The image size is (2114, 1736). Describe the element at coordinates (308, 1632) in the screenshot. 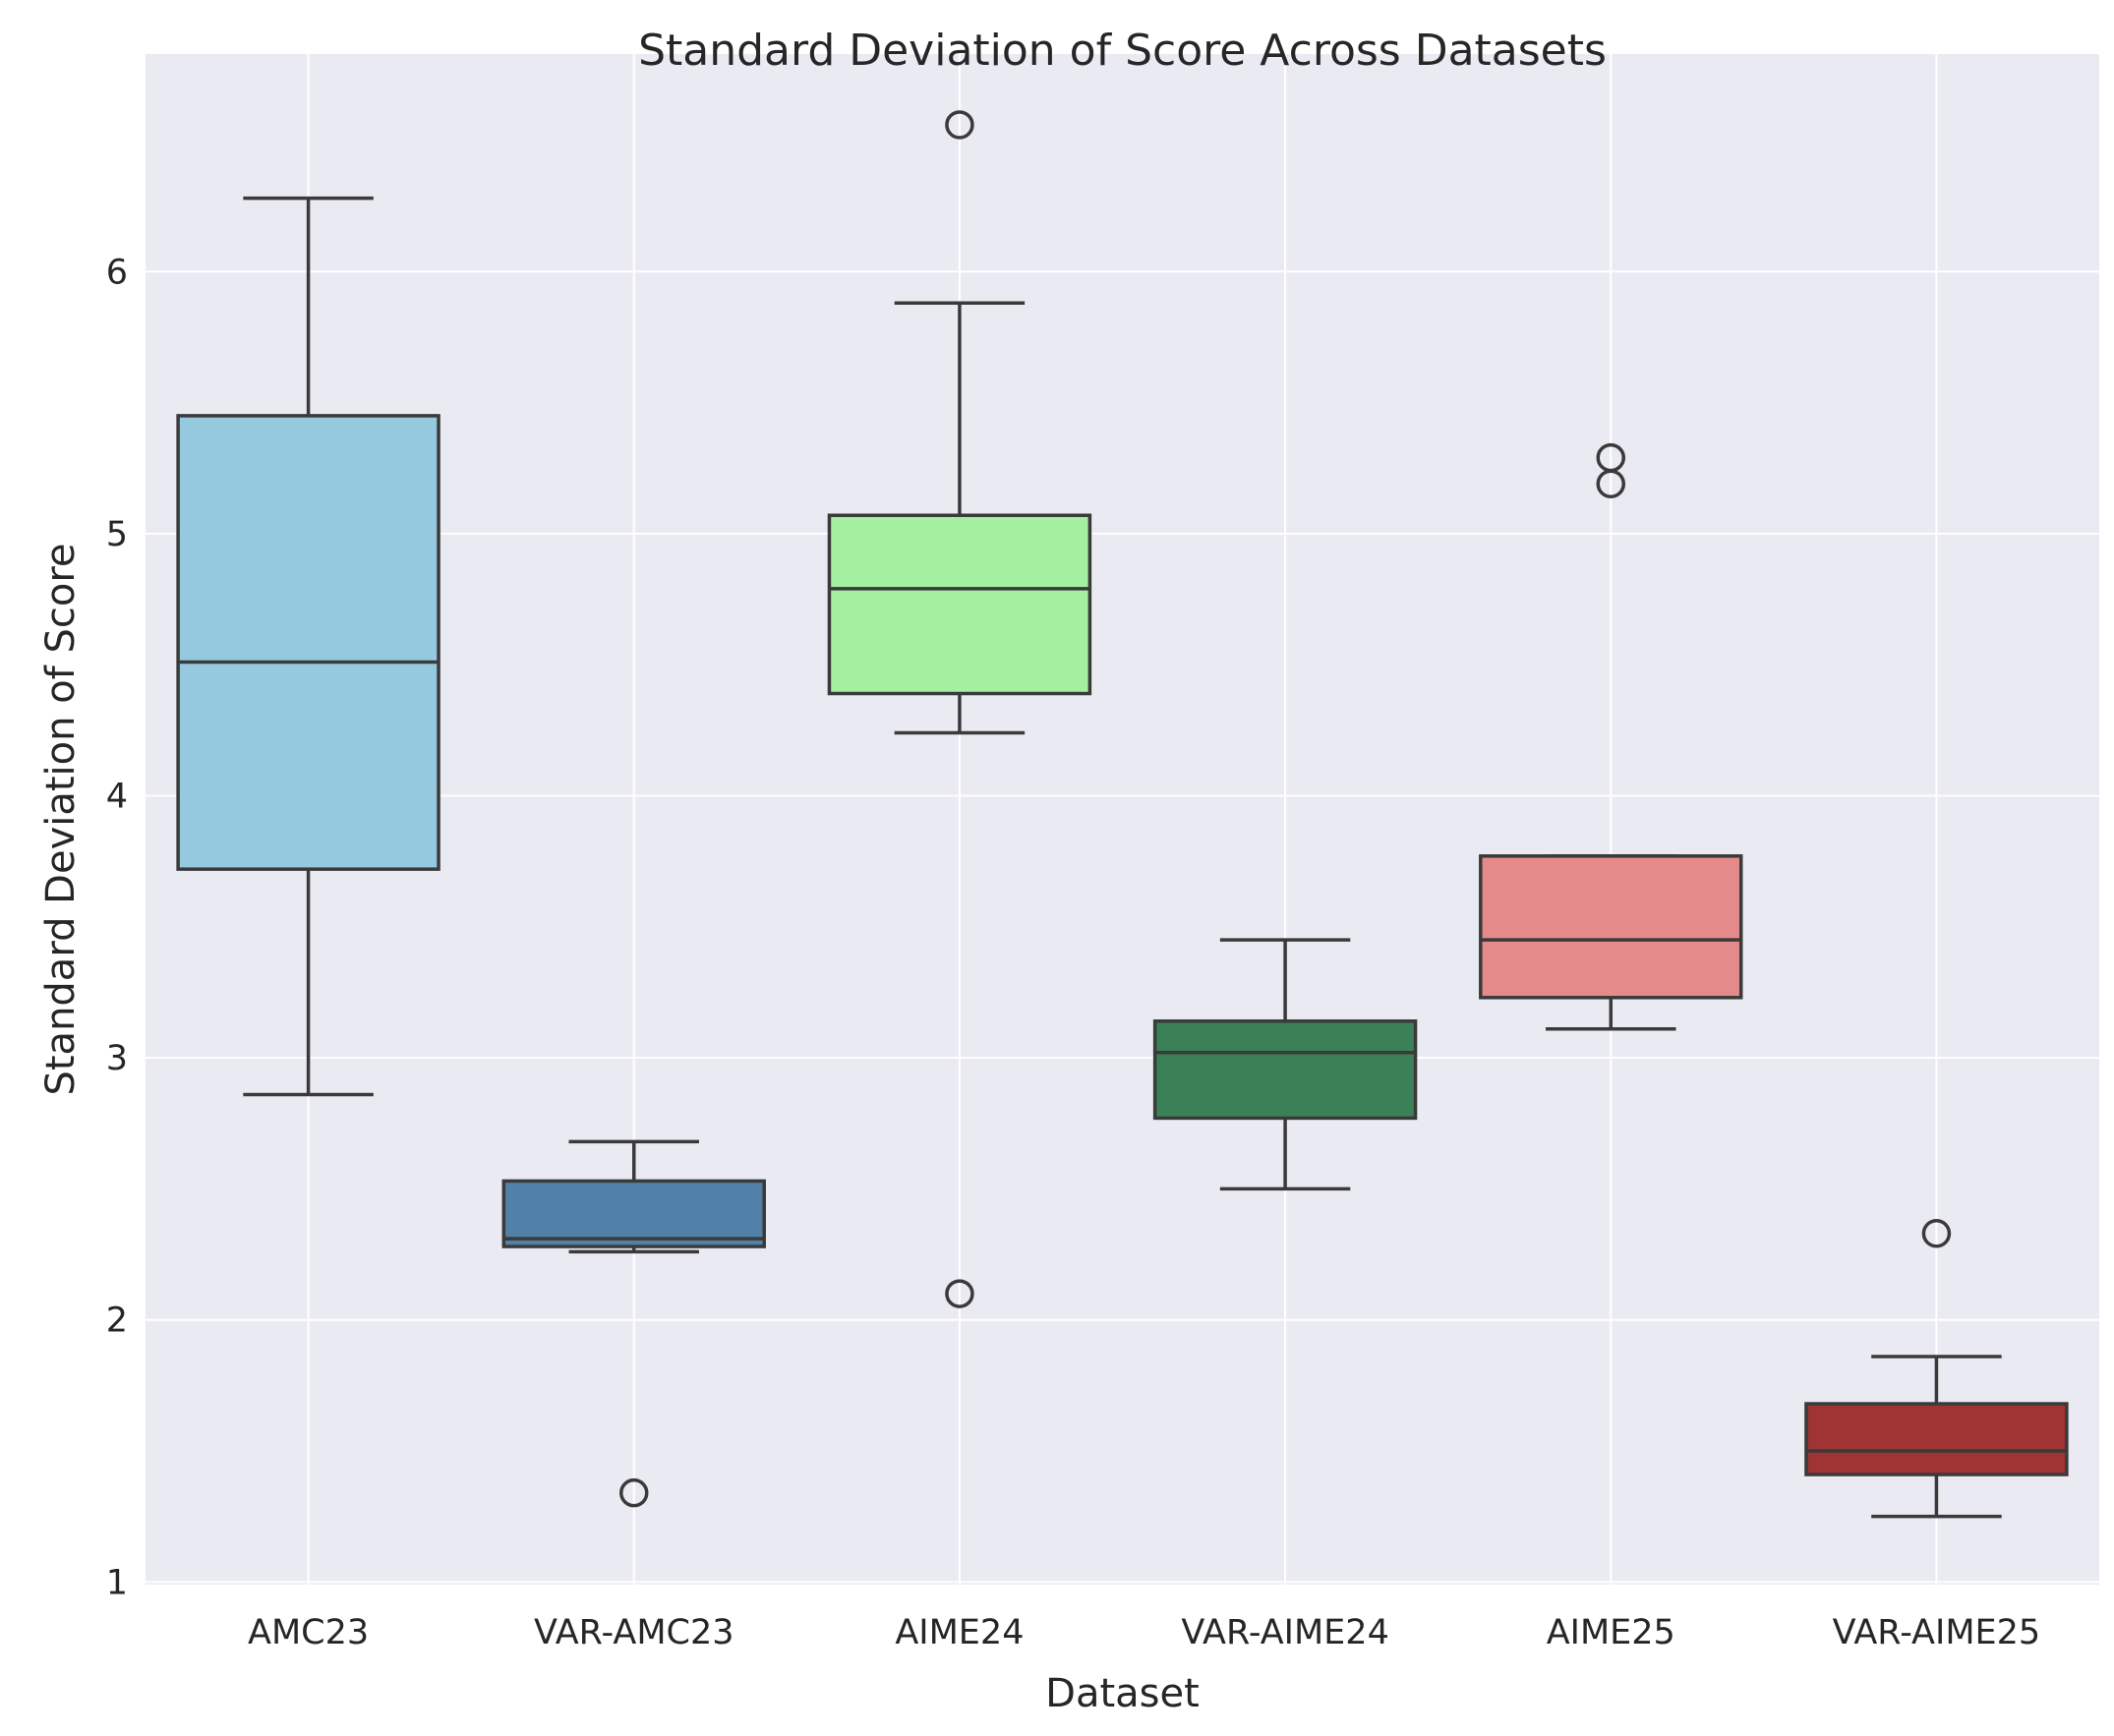

I see `x-tick-label-amc23: AMC23` at that location.